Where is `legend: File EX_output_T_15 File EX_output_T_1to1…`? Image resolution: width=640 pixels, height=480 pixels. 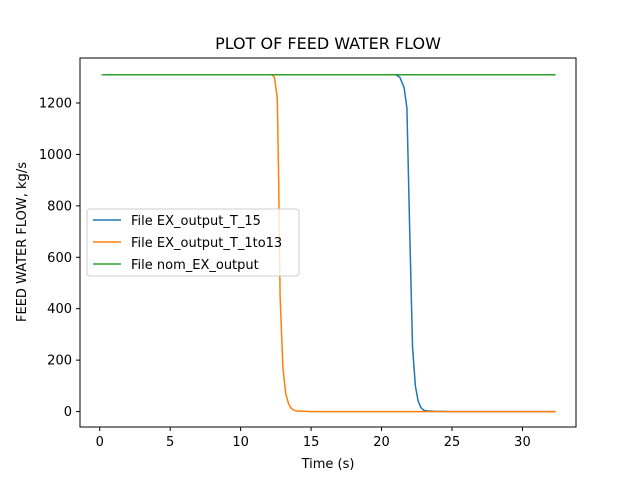 legend: File EX_output_T_15 File EX_output_T_1to1… is located at coordinates (193, 242).